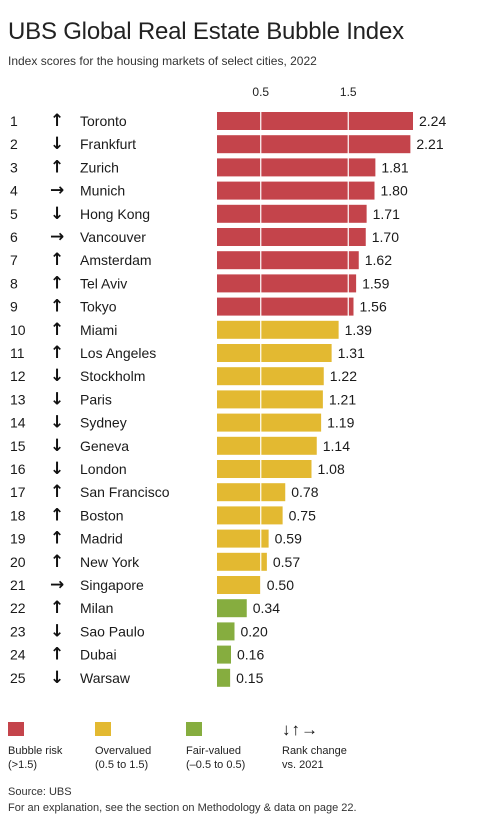  Describe the element at coordinates (386, 214) in the screenshot. I see `value-label: 1.71` at that location.